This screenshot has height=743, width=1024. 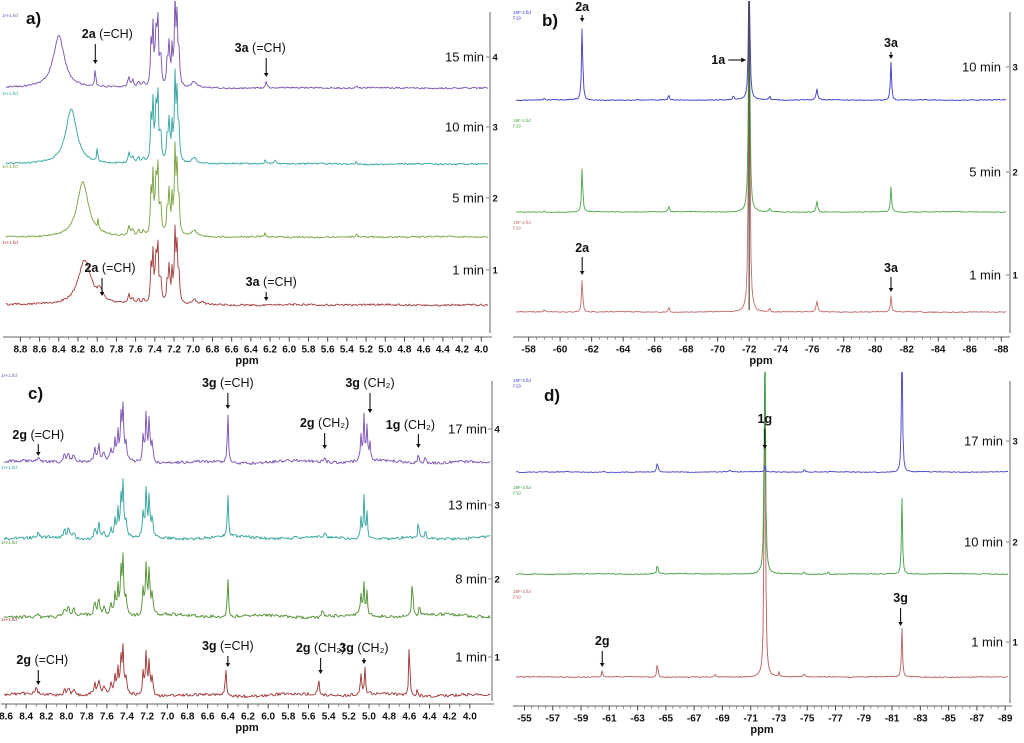 What do you see at coordinates (464, 57) in the screenshot?
I see `time-label: 15 min` at bounding box center [464, 57].